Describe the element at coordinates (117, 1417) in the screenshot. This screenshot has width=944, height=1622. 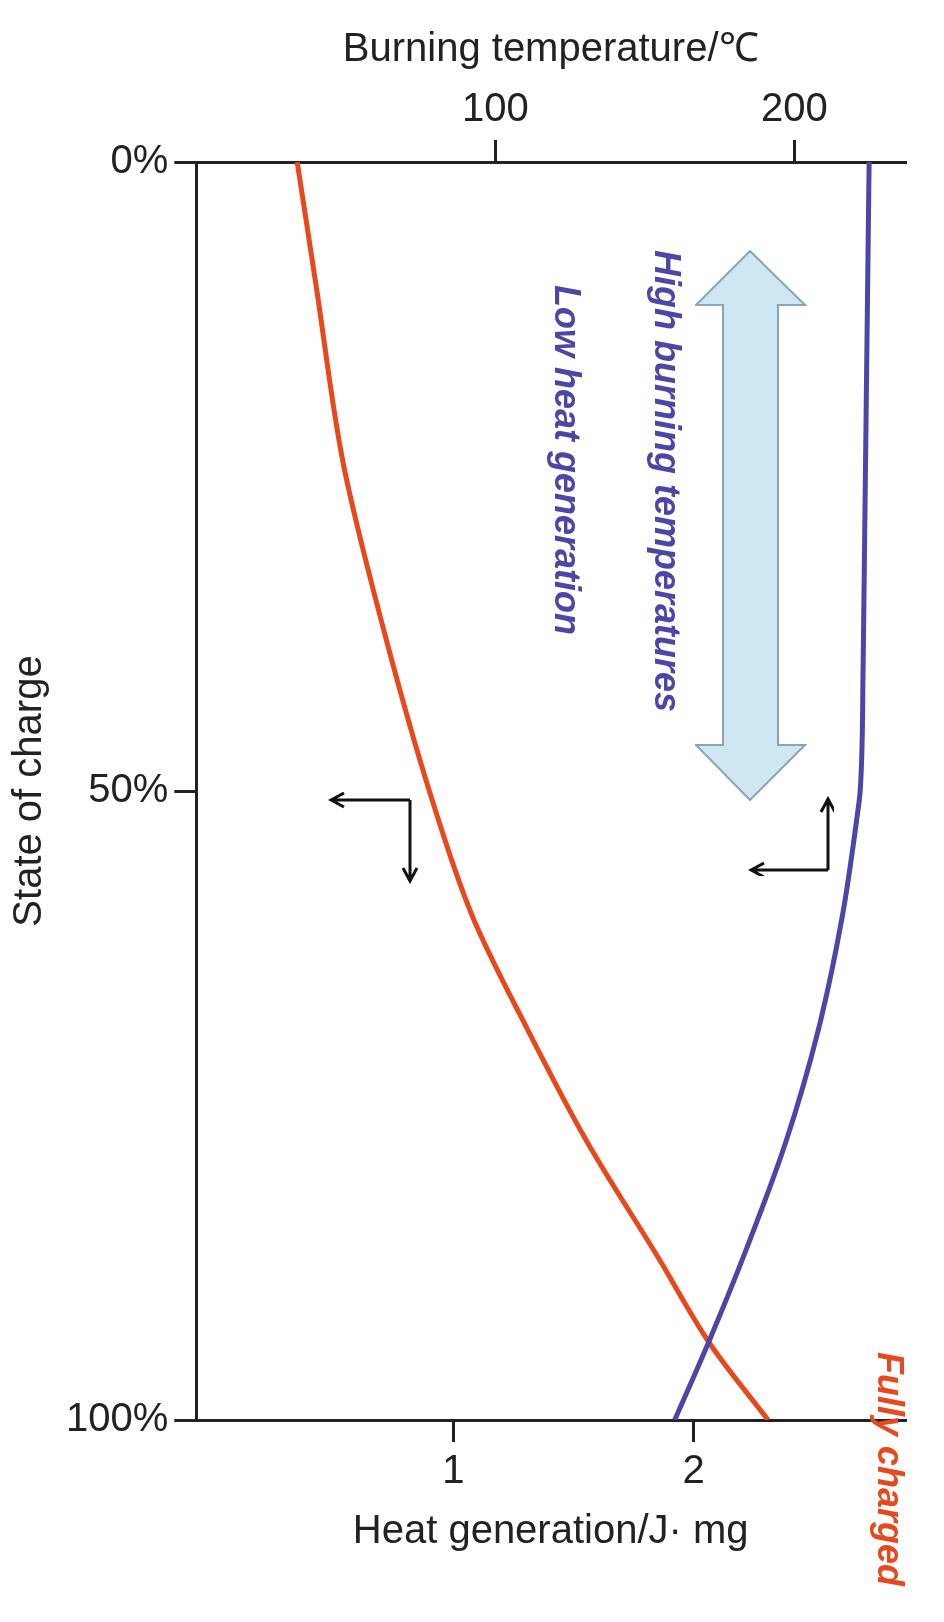
I see `y-tick-label: 100%` at that location.